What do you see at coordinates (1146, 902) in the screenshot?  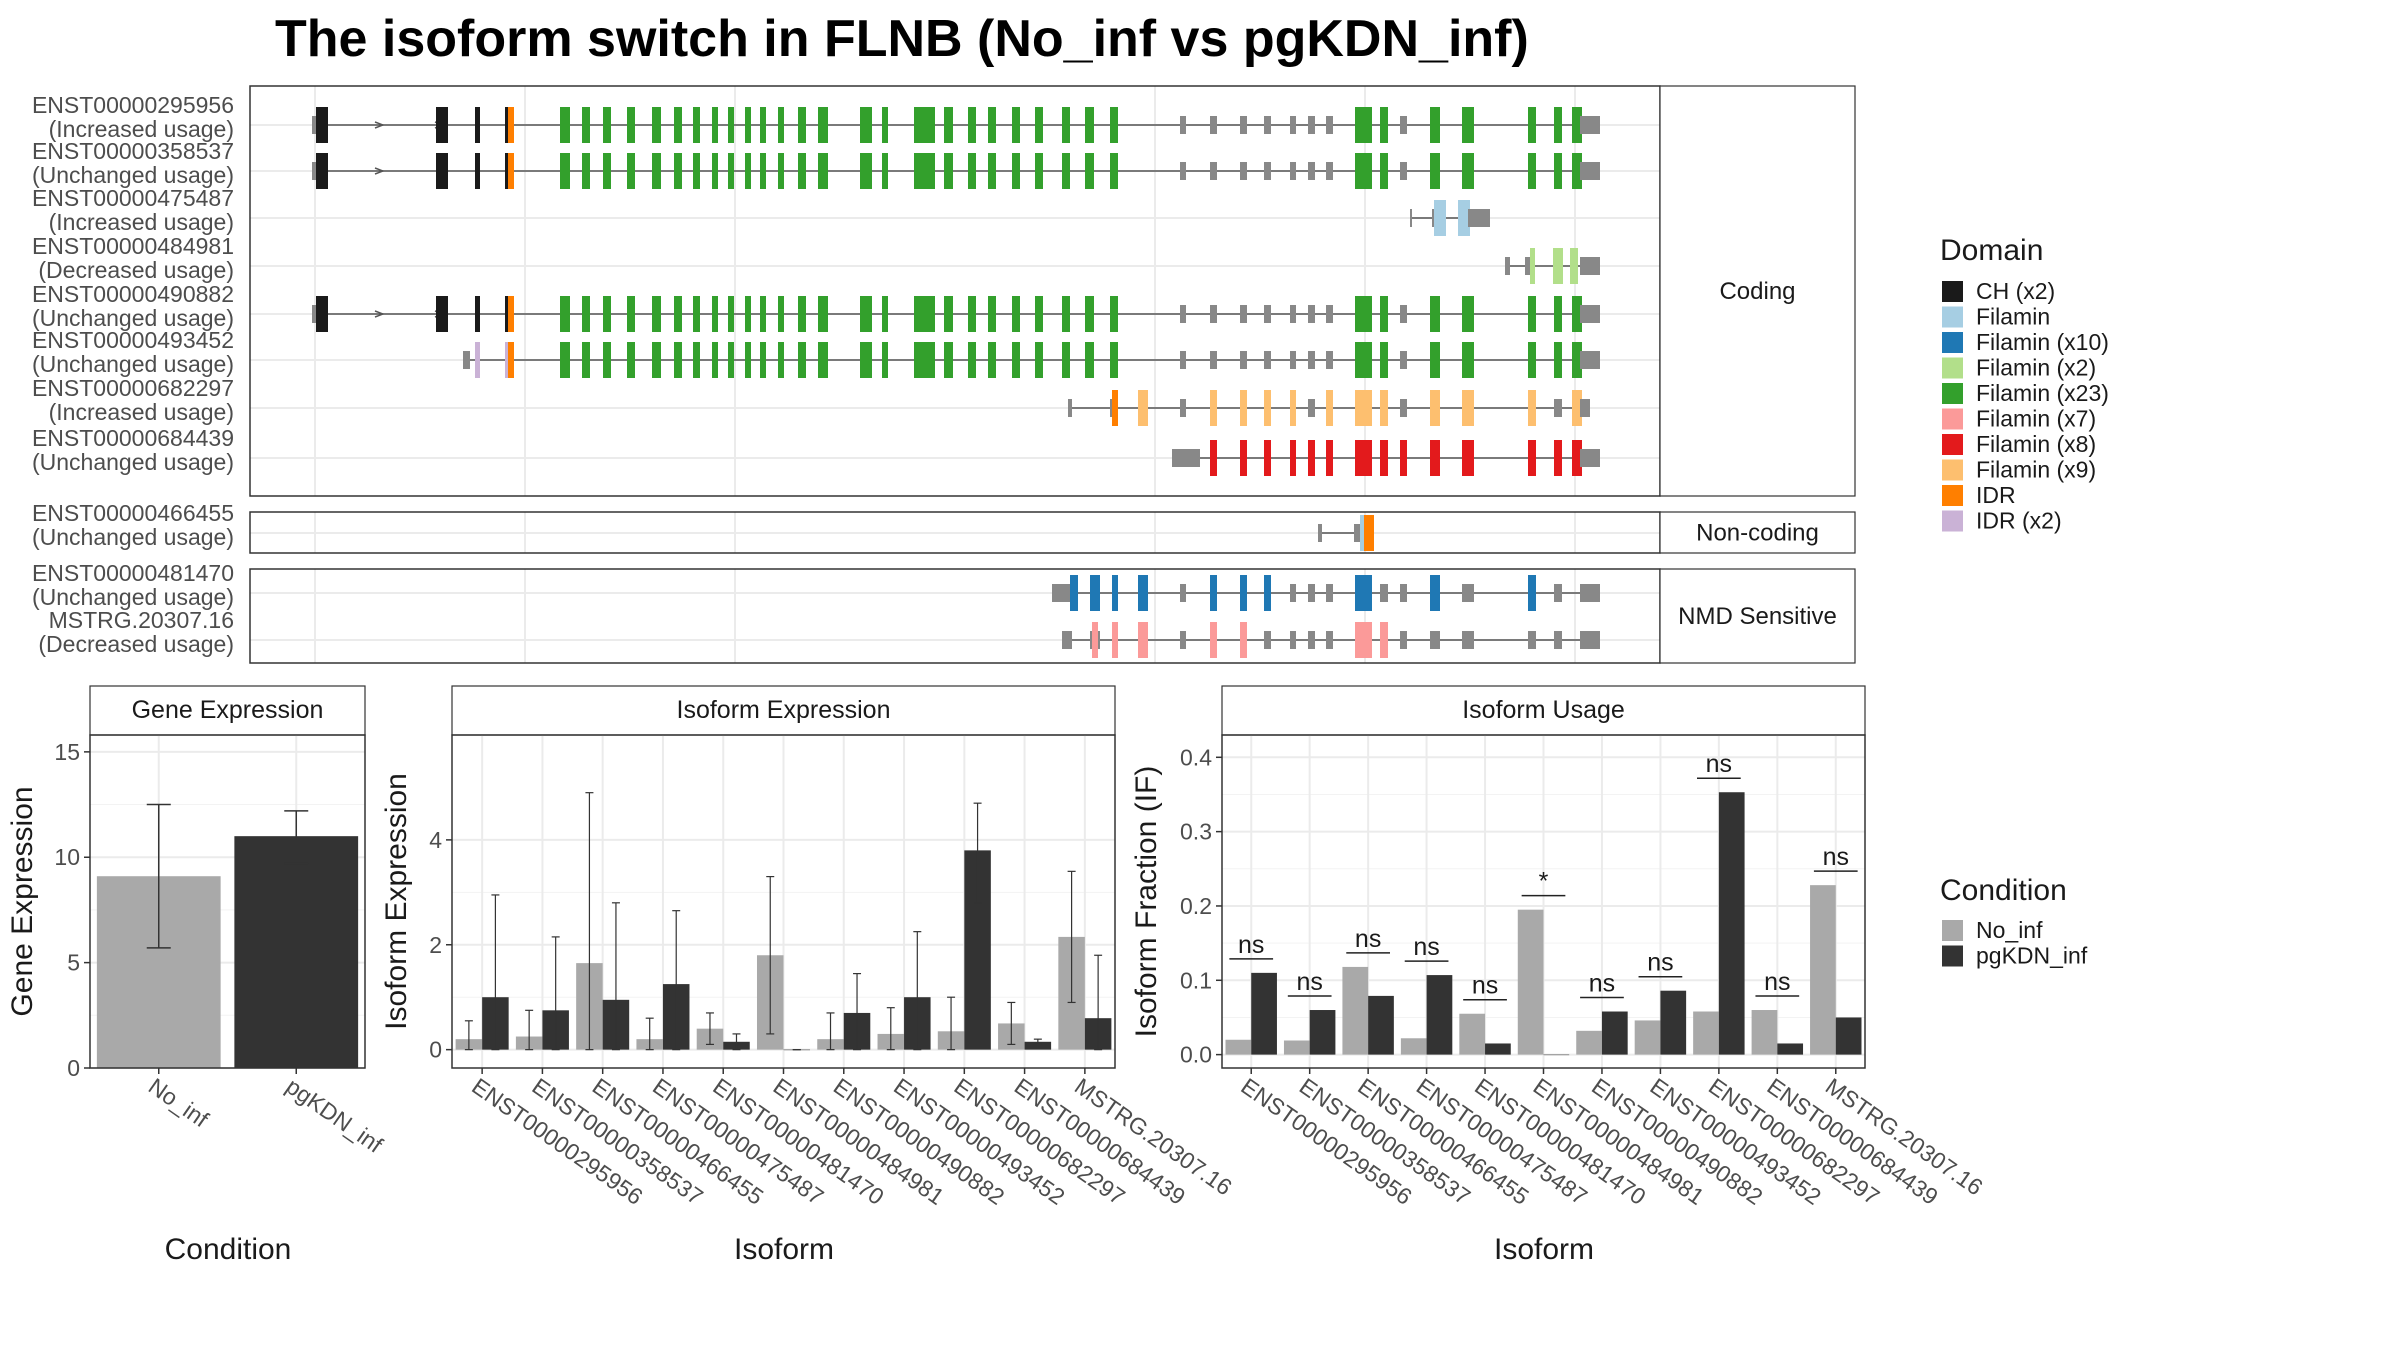 I see `y-axis-title: Isoform Fraction (IF)` at bounding box center [1146, 902].